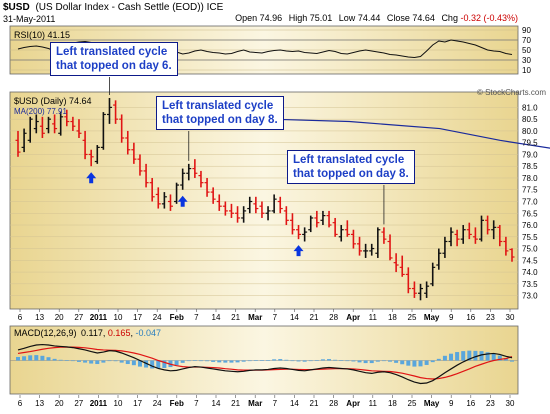 The width and height of the screenshot is (550, 414). What do you see at coordinates (314, 403) in the screenshot?
I see `macd-x-tick-label: 21` at bounding box center [314, 403].